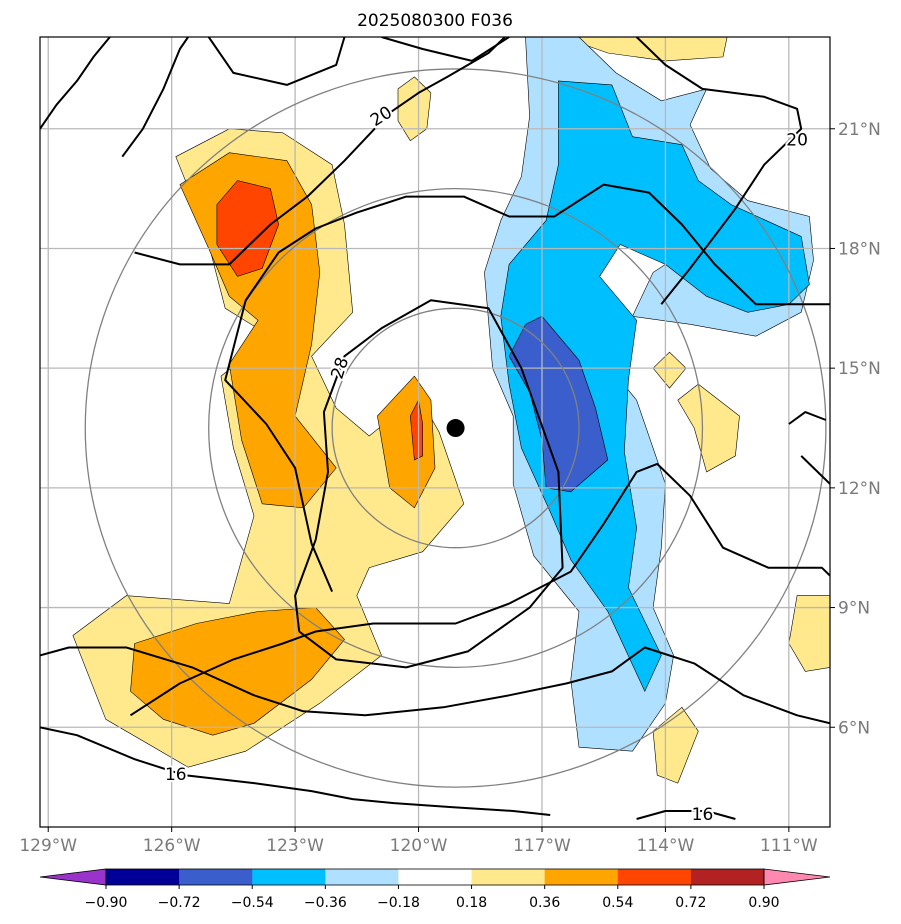 This screenshot has height=924, width=901. Describe the element at coordinates (176, 775) in the screenshot. I see `contour-label-3: 16` at that location.